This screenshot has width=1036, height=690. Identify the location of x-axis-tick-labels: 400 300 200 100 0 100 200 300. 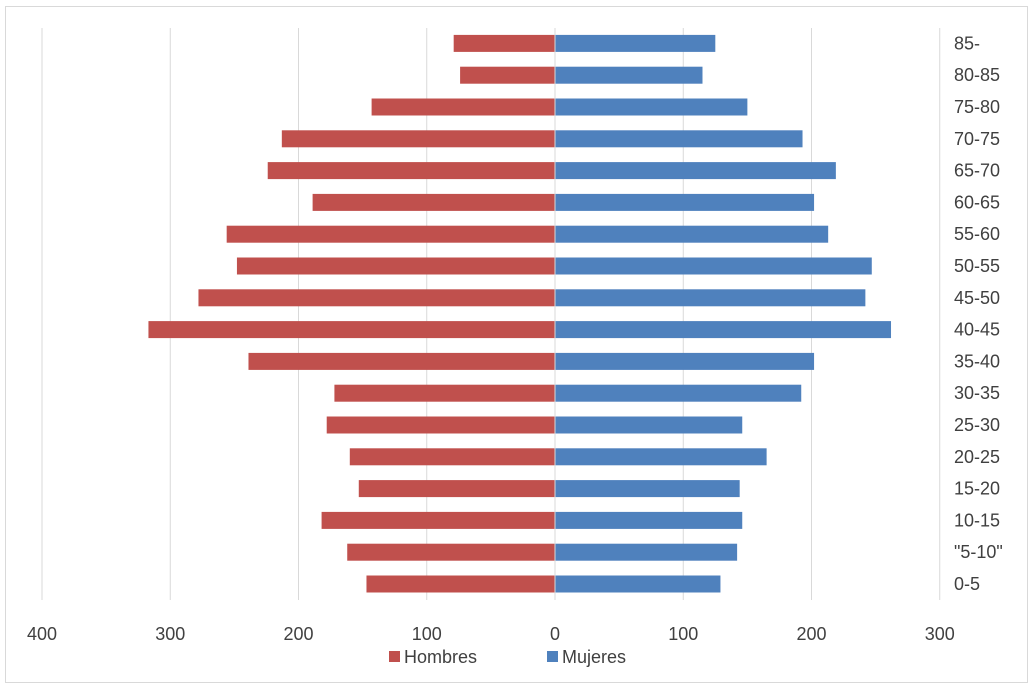
(491, 634).